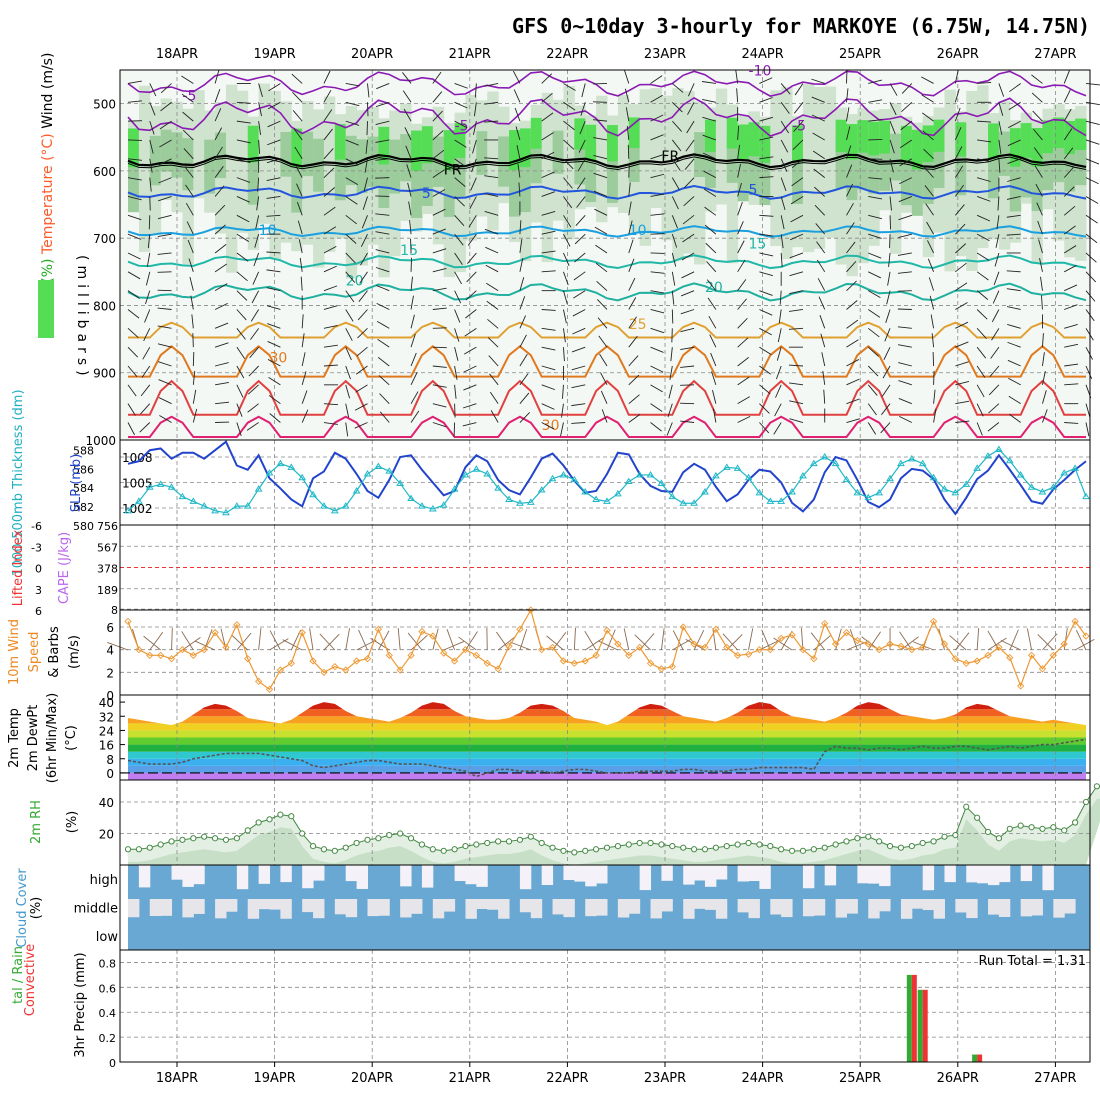 The height and width of the screenshot is (1100, 1100). I want to click on series-line-thickness, so click(607, 481).